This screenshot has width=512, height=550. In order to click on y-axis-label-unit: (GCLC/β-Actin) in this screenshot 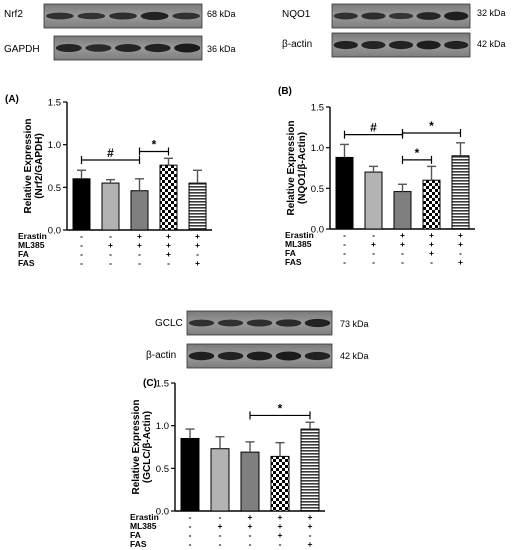, I will do `click(147, 447)`.